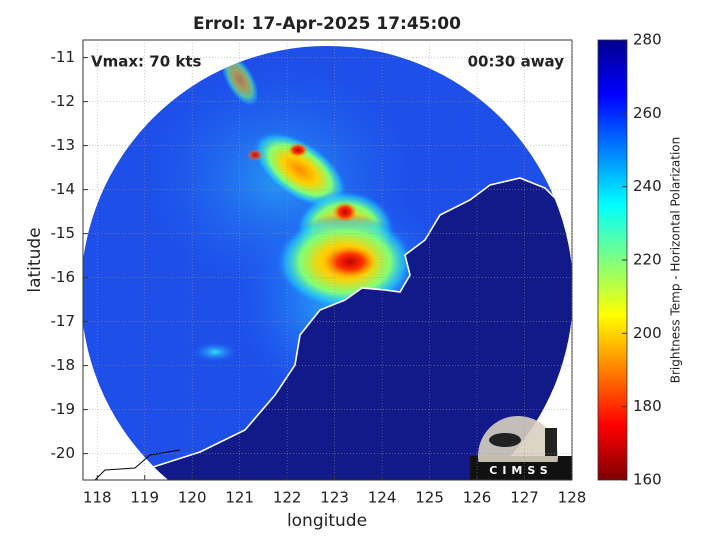 This screenshot has width=720, height=540. What do you see at coordinates (63, 365) in the screenshot?
I see `y-tick-label: -18` at bounding box center [63, 365].